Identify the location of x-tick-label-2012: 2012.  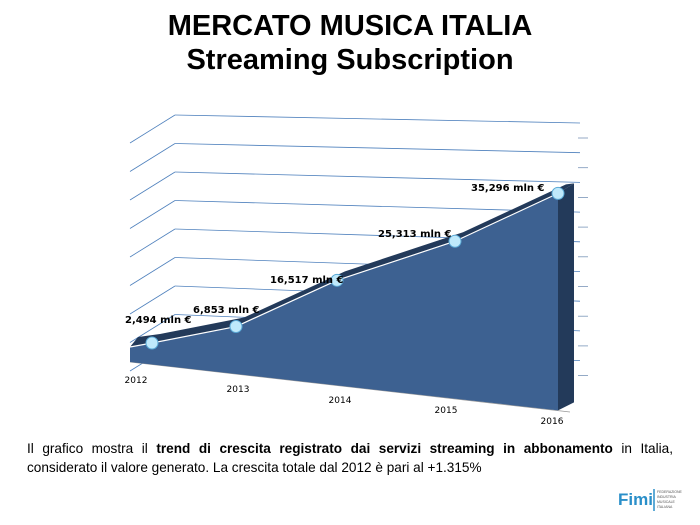
(136, 381).